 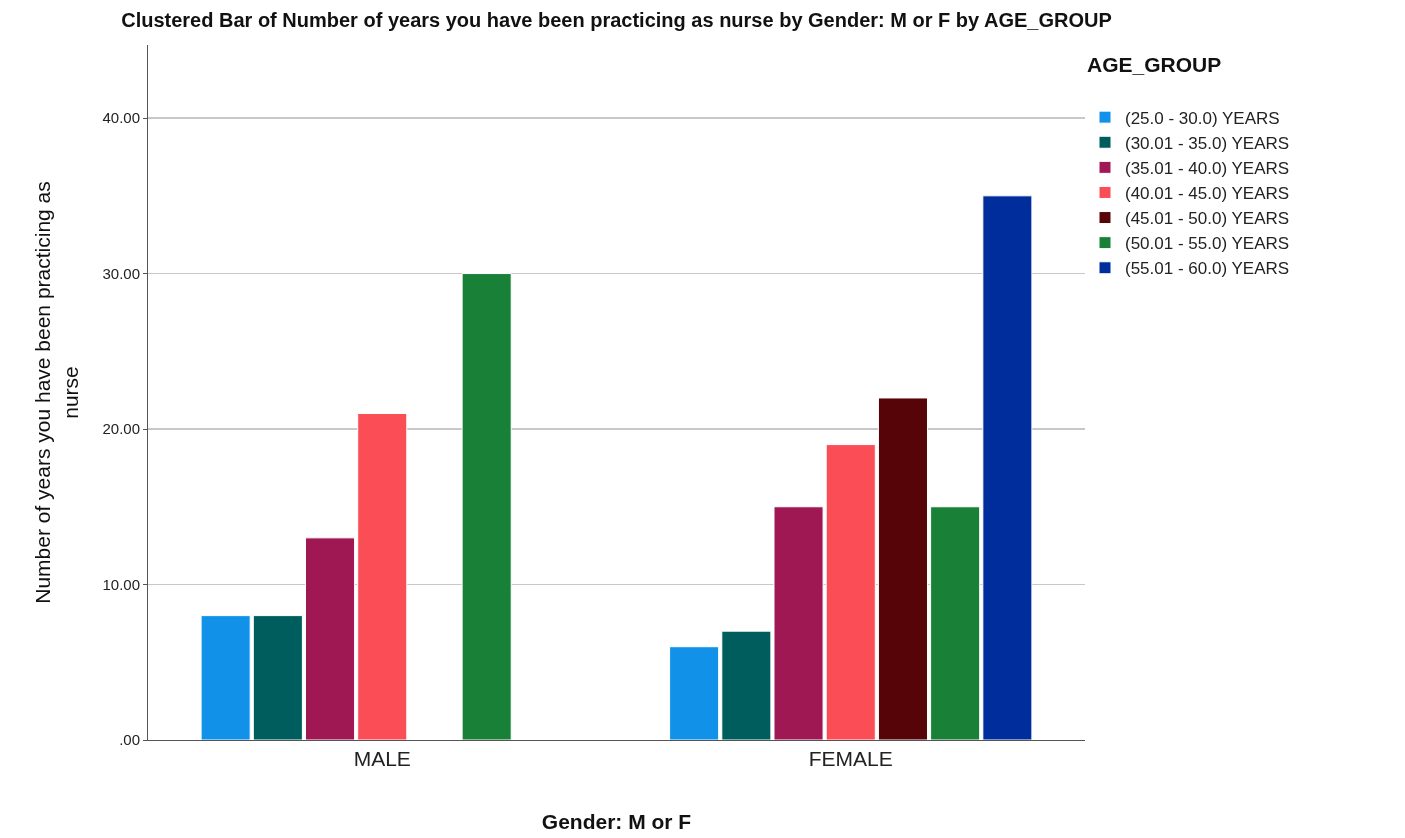 I want to click on y-tick-label: 20.00, so click(x=121, y=429).